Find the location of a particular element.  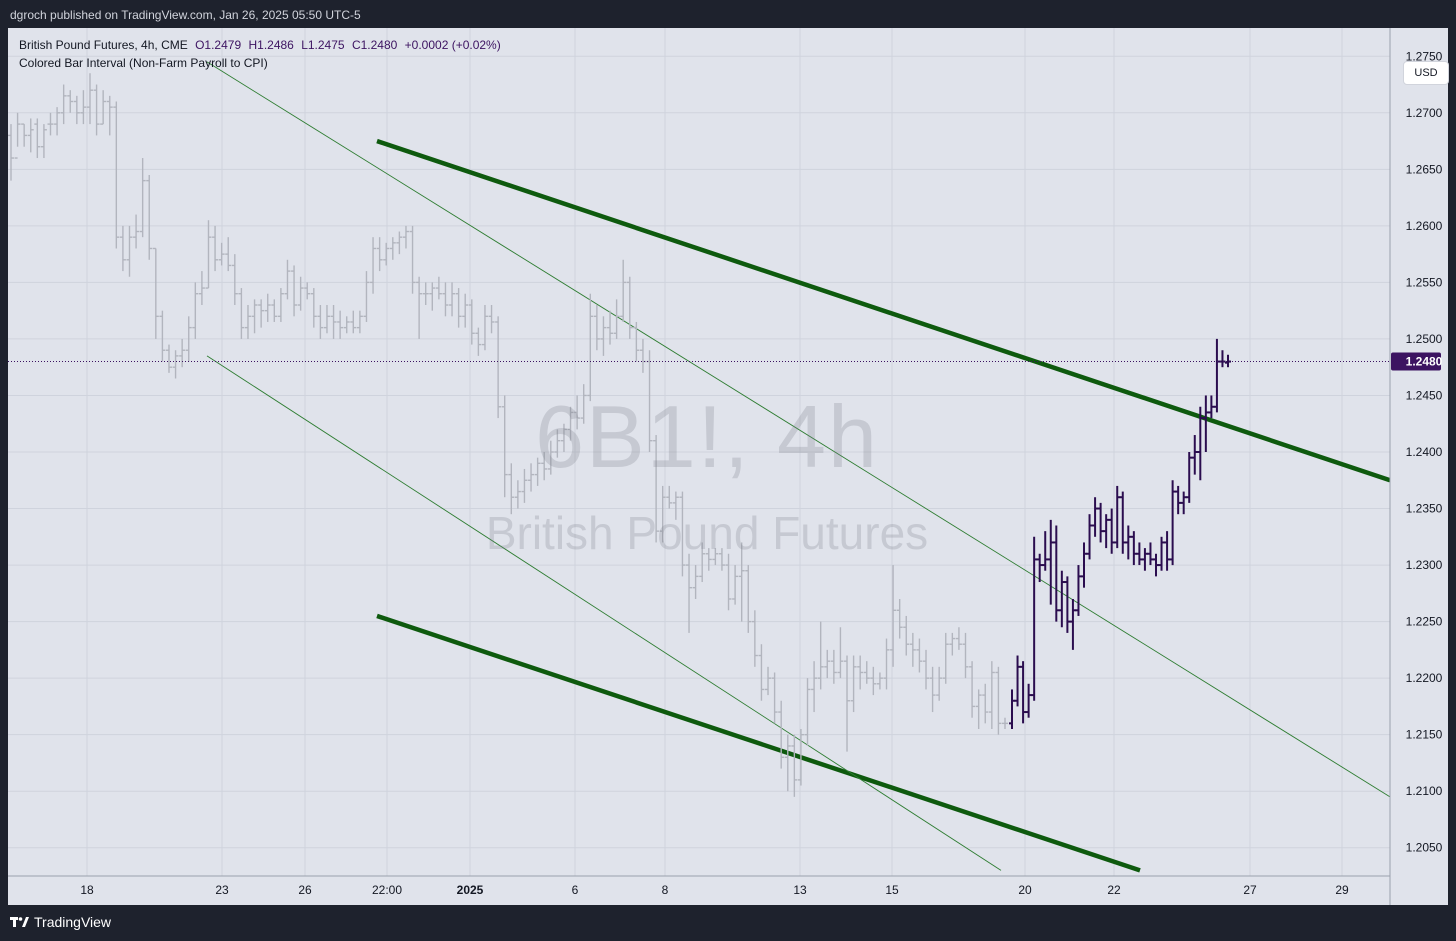

time-tick-label: 6 is located at coordinates (575, 890).